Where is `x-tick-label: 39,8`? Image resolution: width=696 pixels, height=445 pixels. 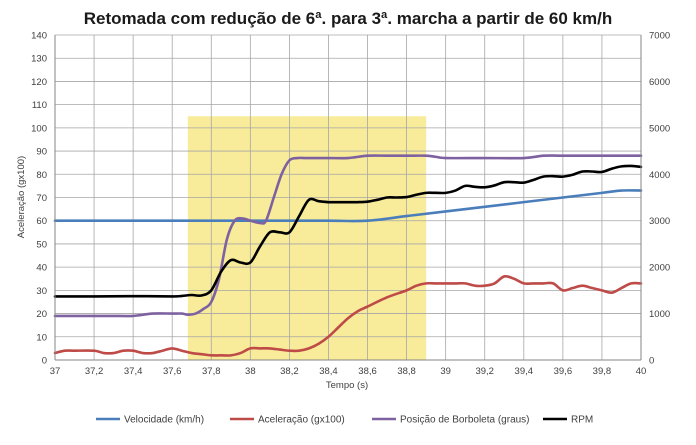
x-tick-label: 39,8 is located at coordinates (602, 371).